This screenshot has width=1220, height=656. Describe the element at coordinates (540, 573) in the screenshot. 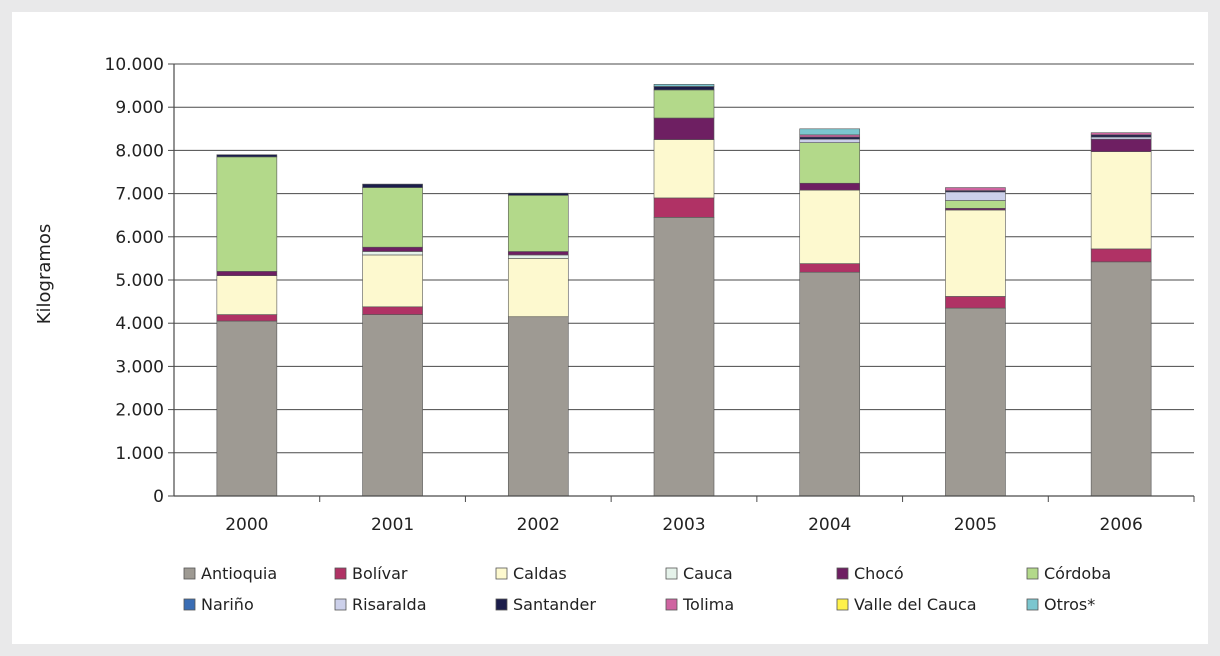

I see `legend-label: Caldas` at that location.